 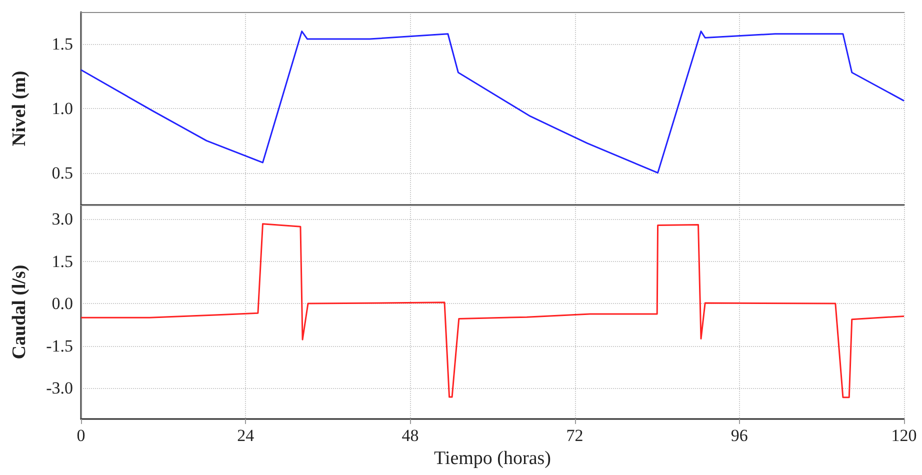 I want to click on y-tick-label: 1.0, so click(x=62, y=108).